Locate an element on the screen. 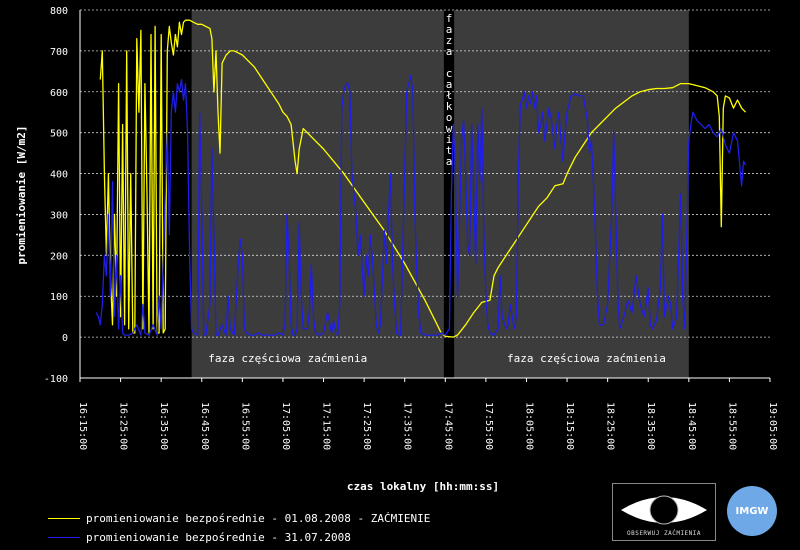 The width and height of the screenshot is (800, 550). observe-eclipse-logo: OBSERWUJ ZAĆMIENIA is located at coordinates (664, 512).